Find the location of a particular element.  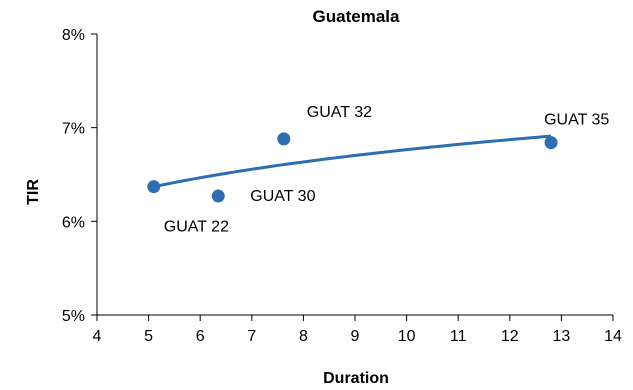

x-tick-label: 13 is located at coordinates (562, 336).